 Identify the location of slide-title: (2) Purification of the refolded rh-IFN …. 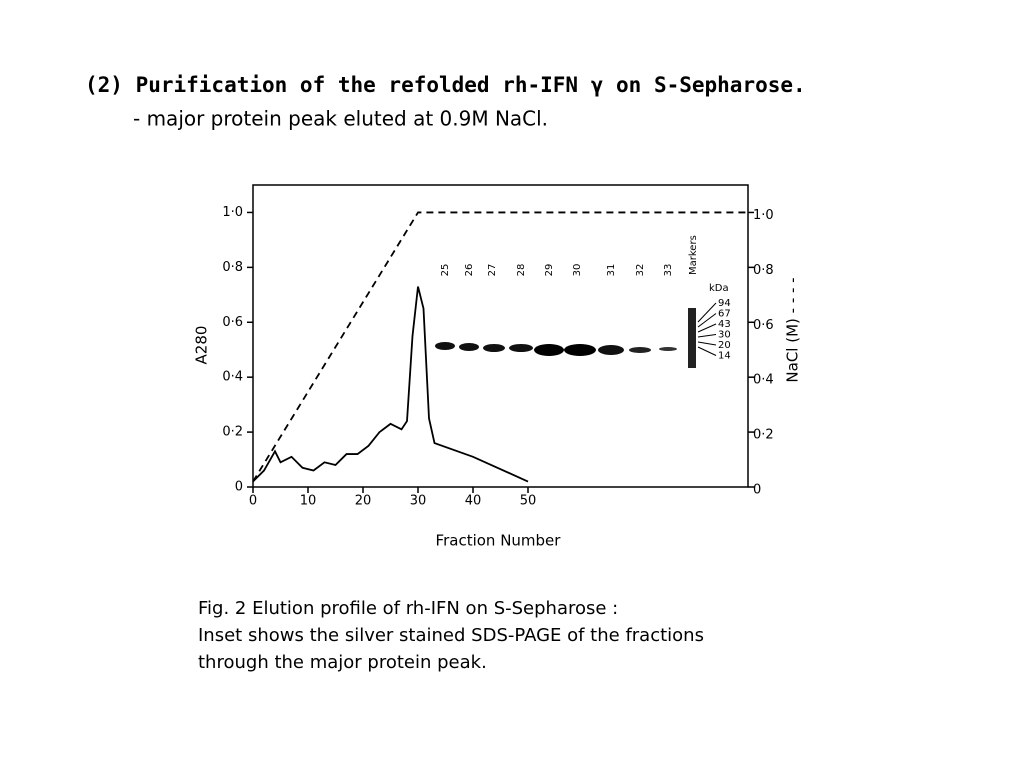
(445, 85).